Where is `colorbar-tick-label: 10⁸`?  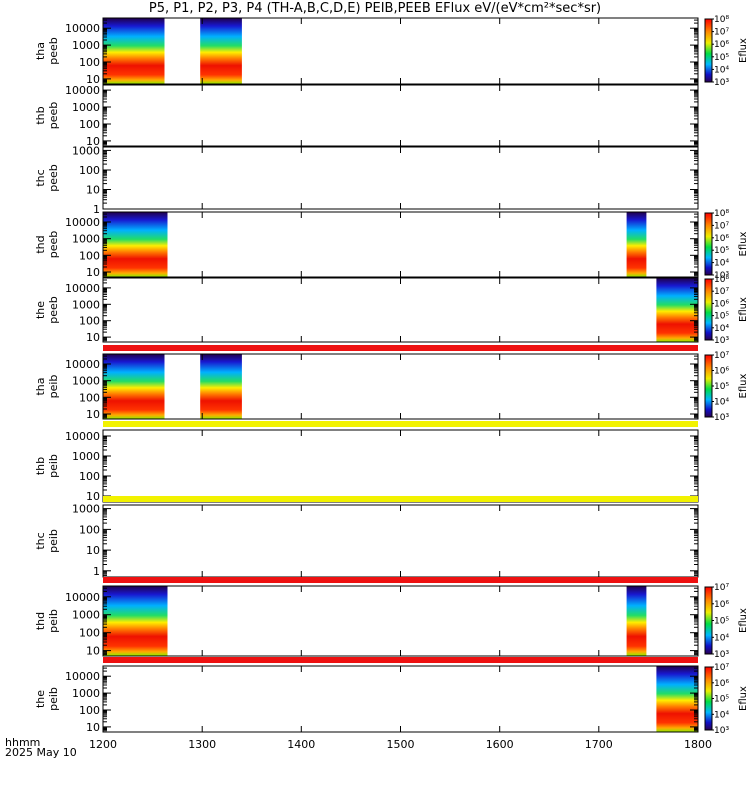
colorbar-tick-label: 10⁸ is located at coordinates (721, 214).